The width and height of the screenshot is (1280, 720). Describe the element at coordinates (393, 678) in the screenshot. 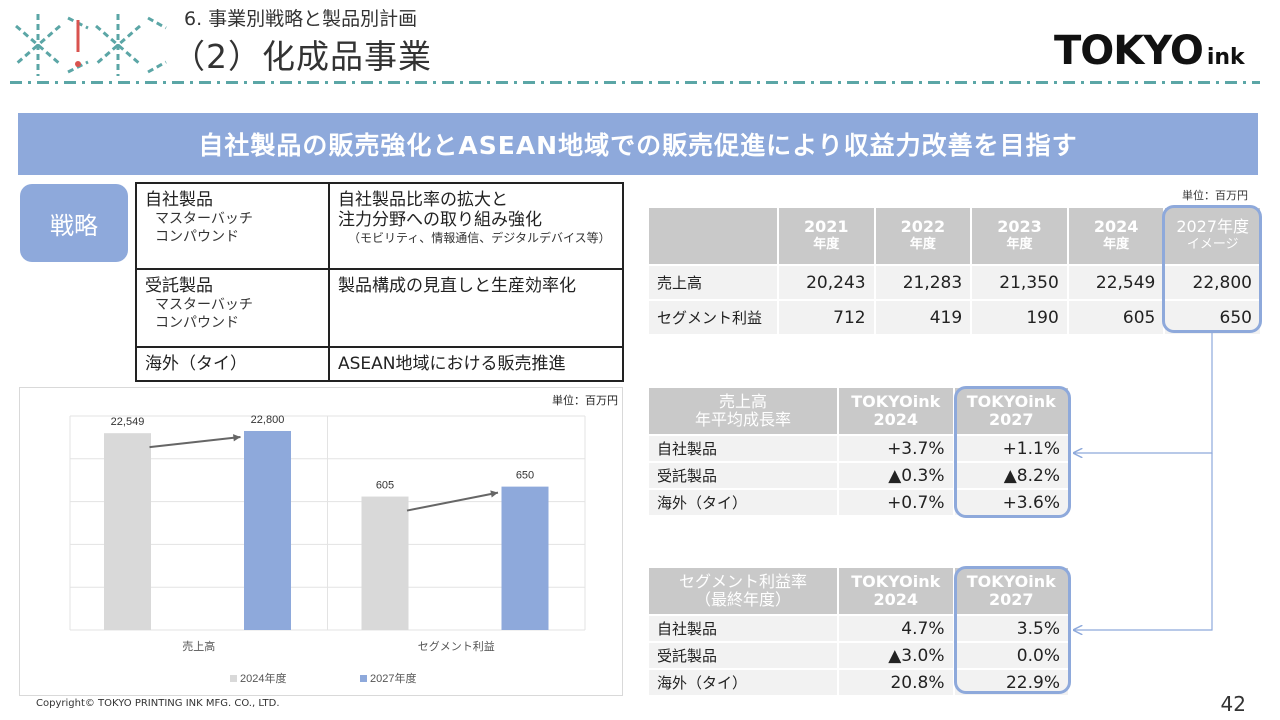

I see `chart-legend-label: 2027年度` at that location.